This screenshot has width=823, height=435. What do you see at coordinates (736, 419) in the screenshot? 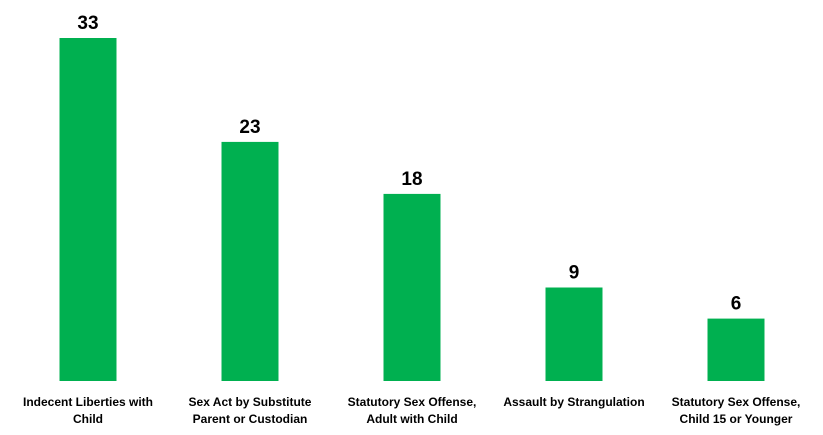
I see `category-label: Child 15 or Younger` at bounding box center [736, 419].